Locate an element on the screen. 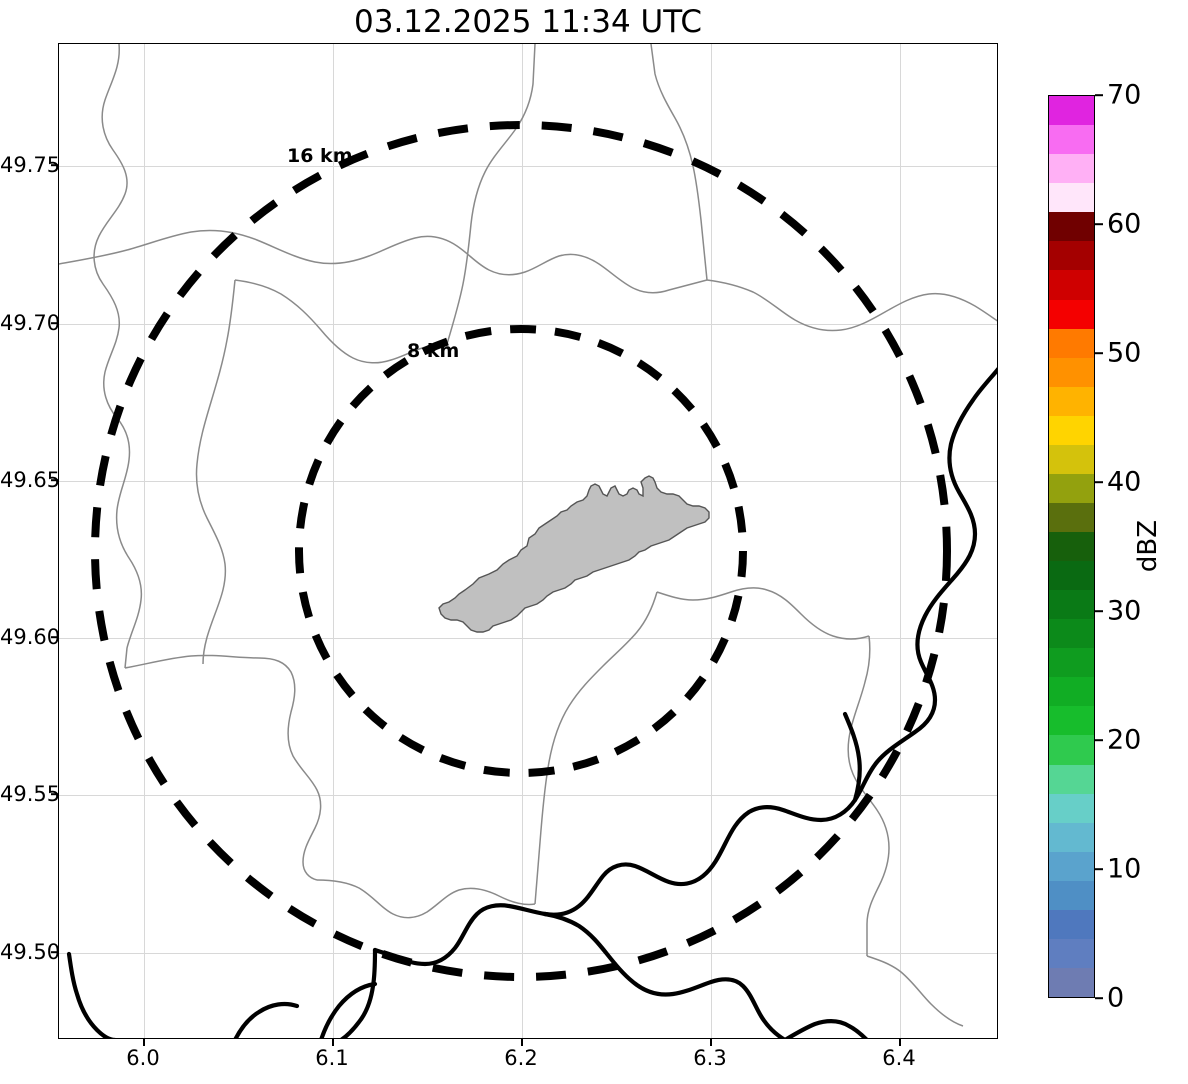  y-tick-label: 49.50 is located at coordinates (30, 952).